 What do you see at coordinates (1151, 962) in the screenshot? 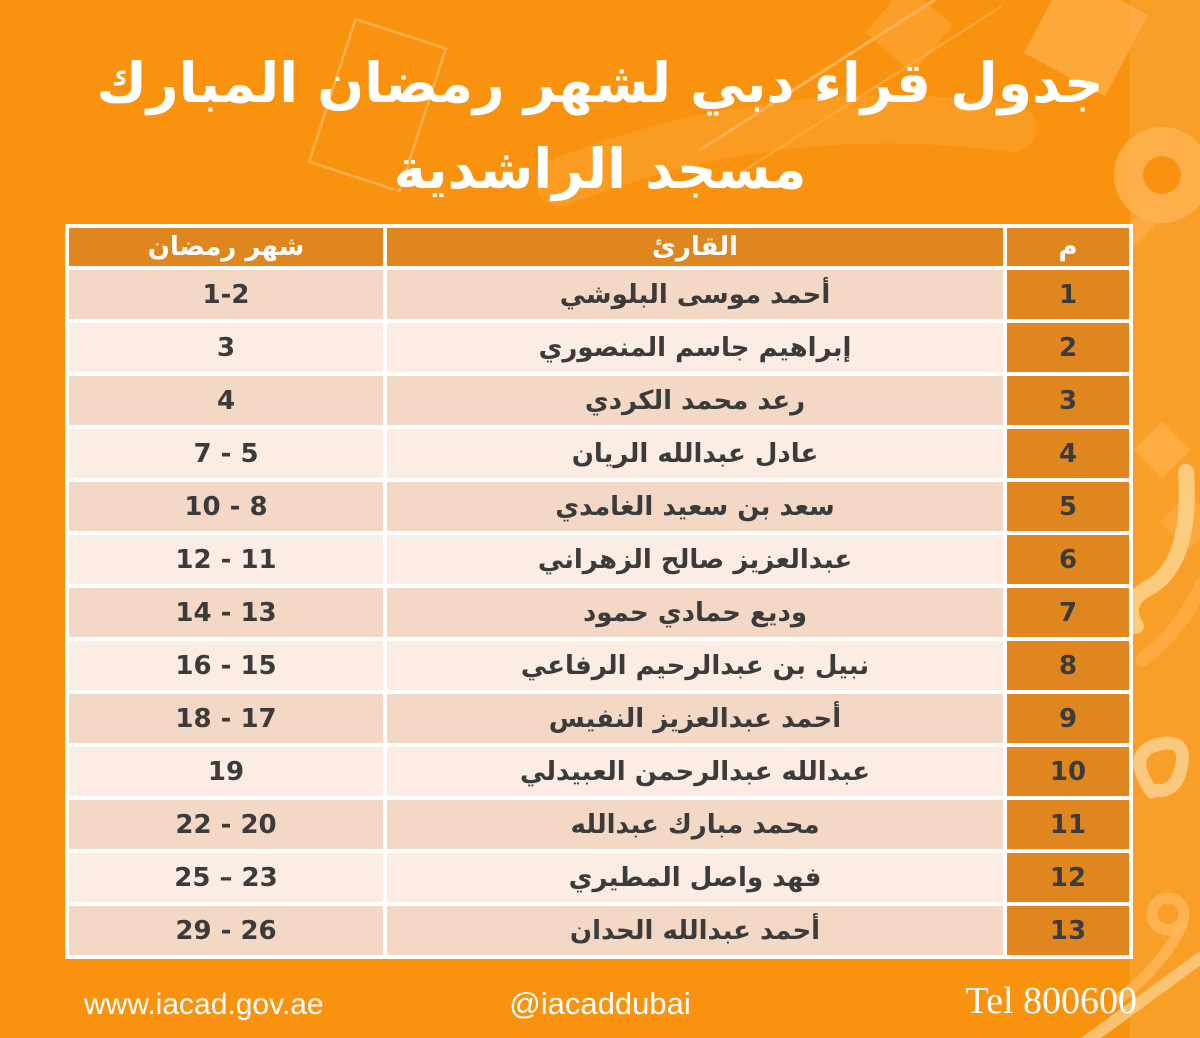
I see `waw-letter-tail` at bounding box center [1151, 962].